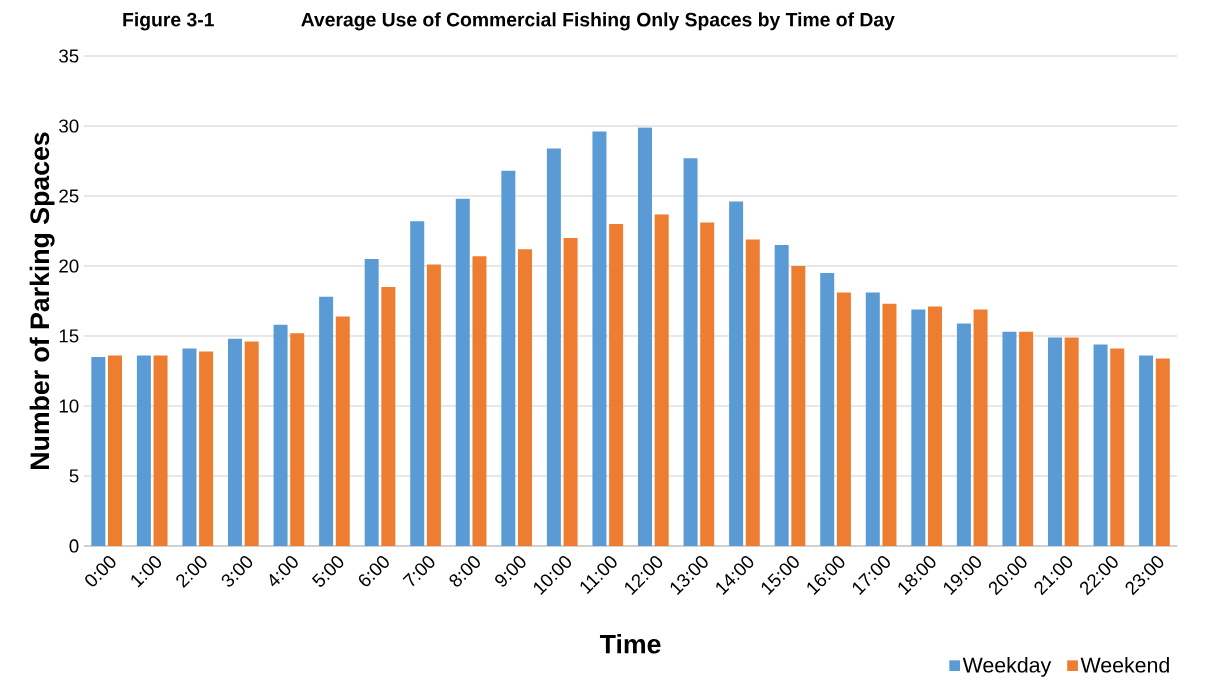  I want to click on y-tick-label: 20, so click(69, 266).